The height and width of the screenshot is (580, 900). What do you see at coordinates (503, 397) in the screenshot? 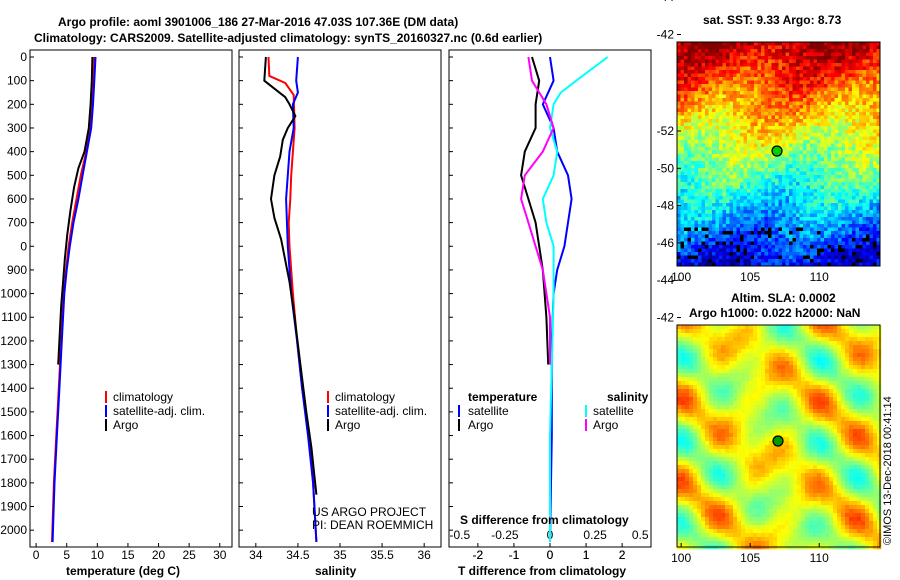
I see `legend-title-temperature: temperature` at bounding box center [503, 397].